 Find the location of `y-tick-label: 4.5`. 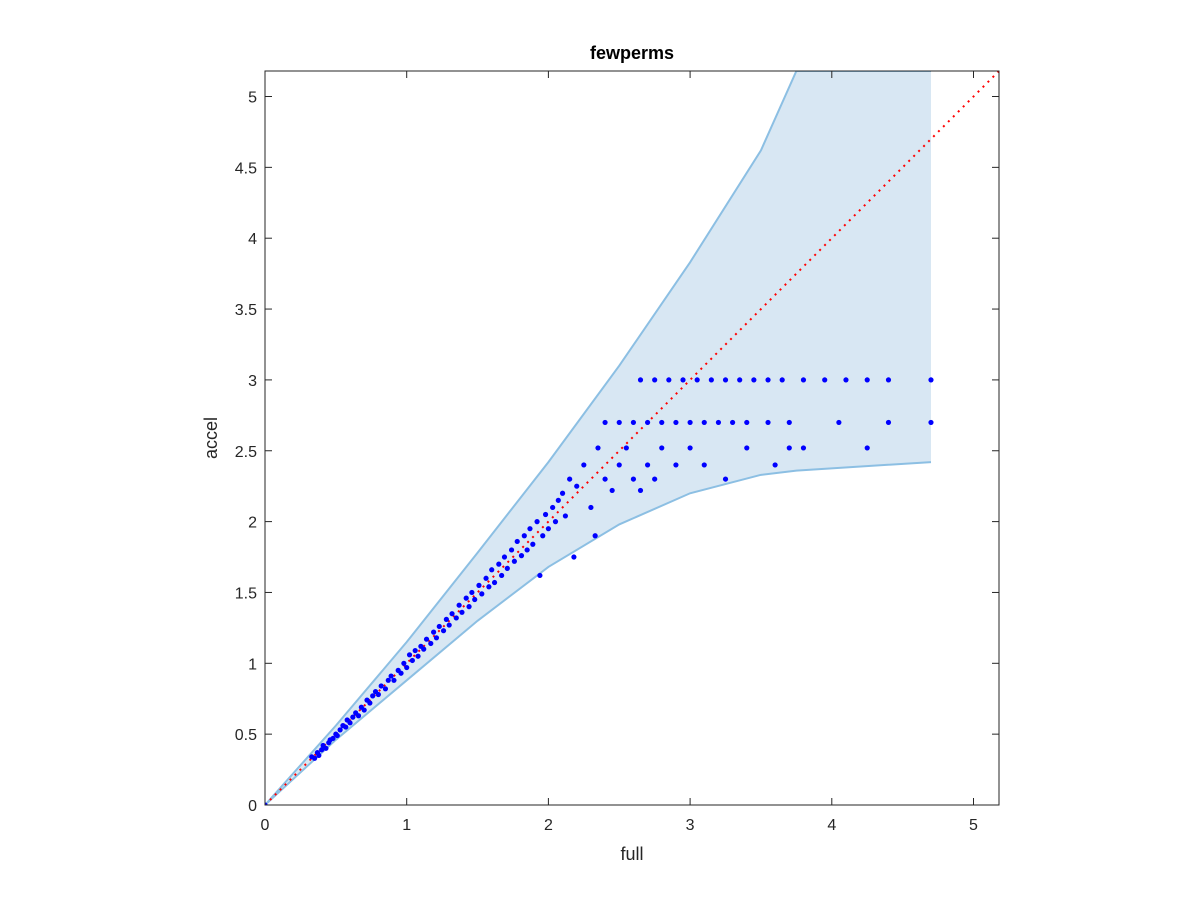

y-tick-label: 4.5 is located at coordinates (246, 168).